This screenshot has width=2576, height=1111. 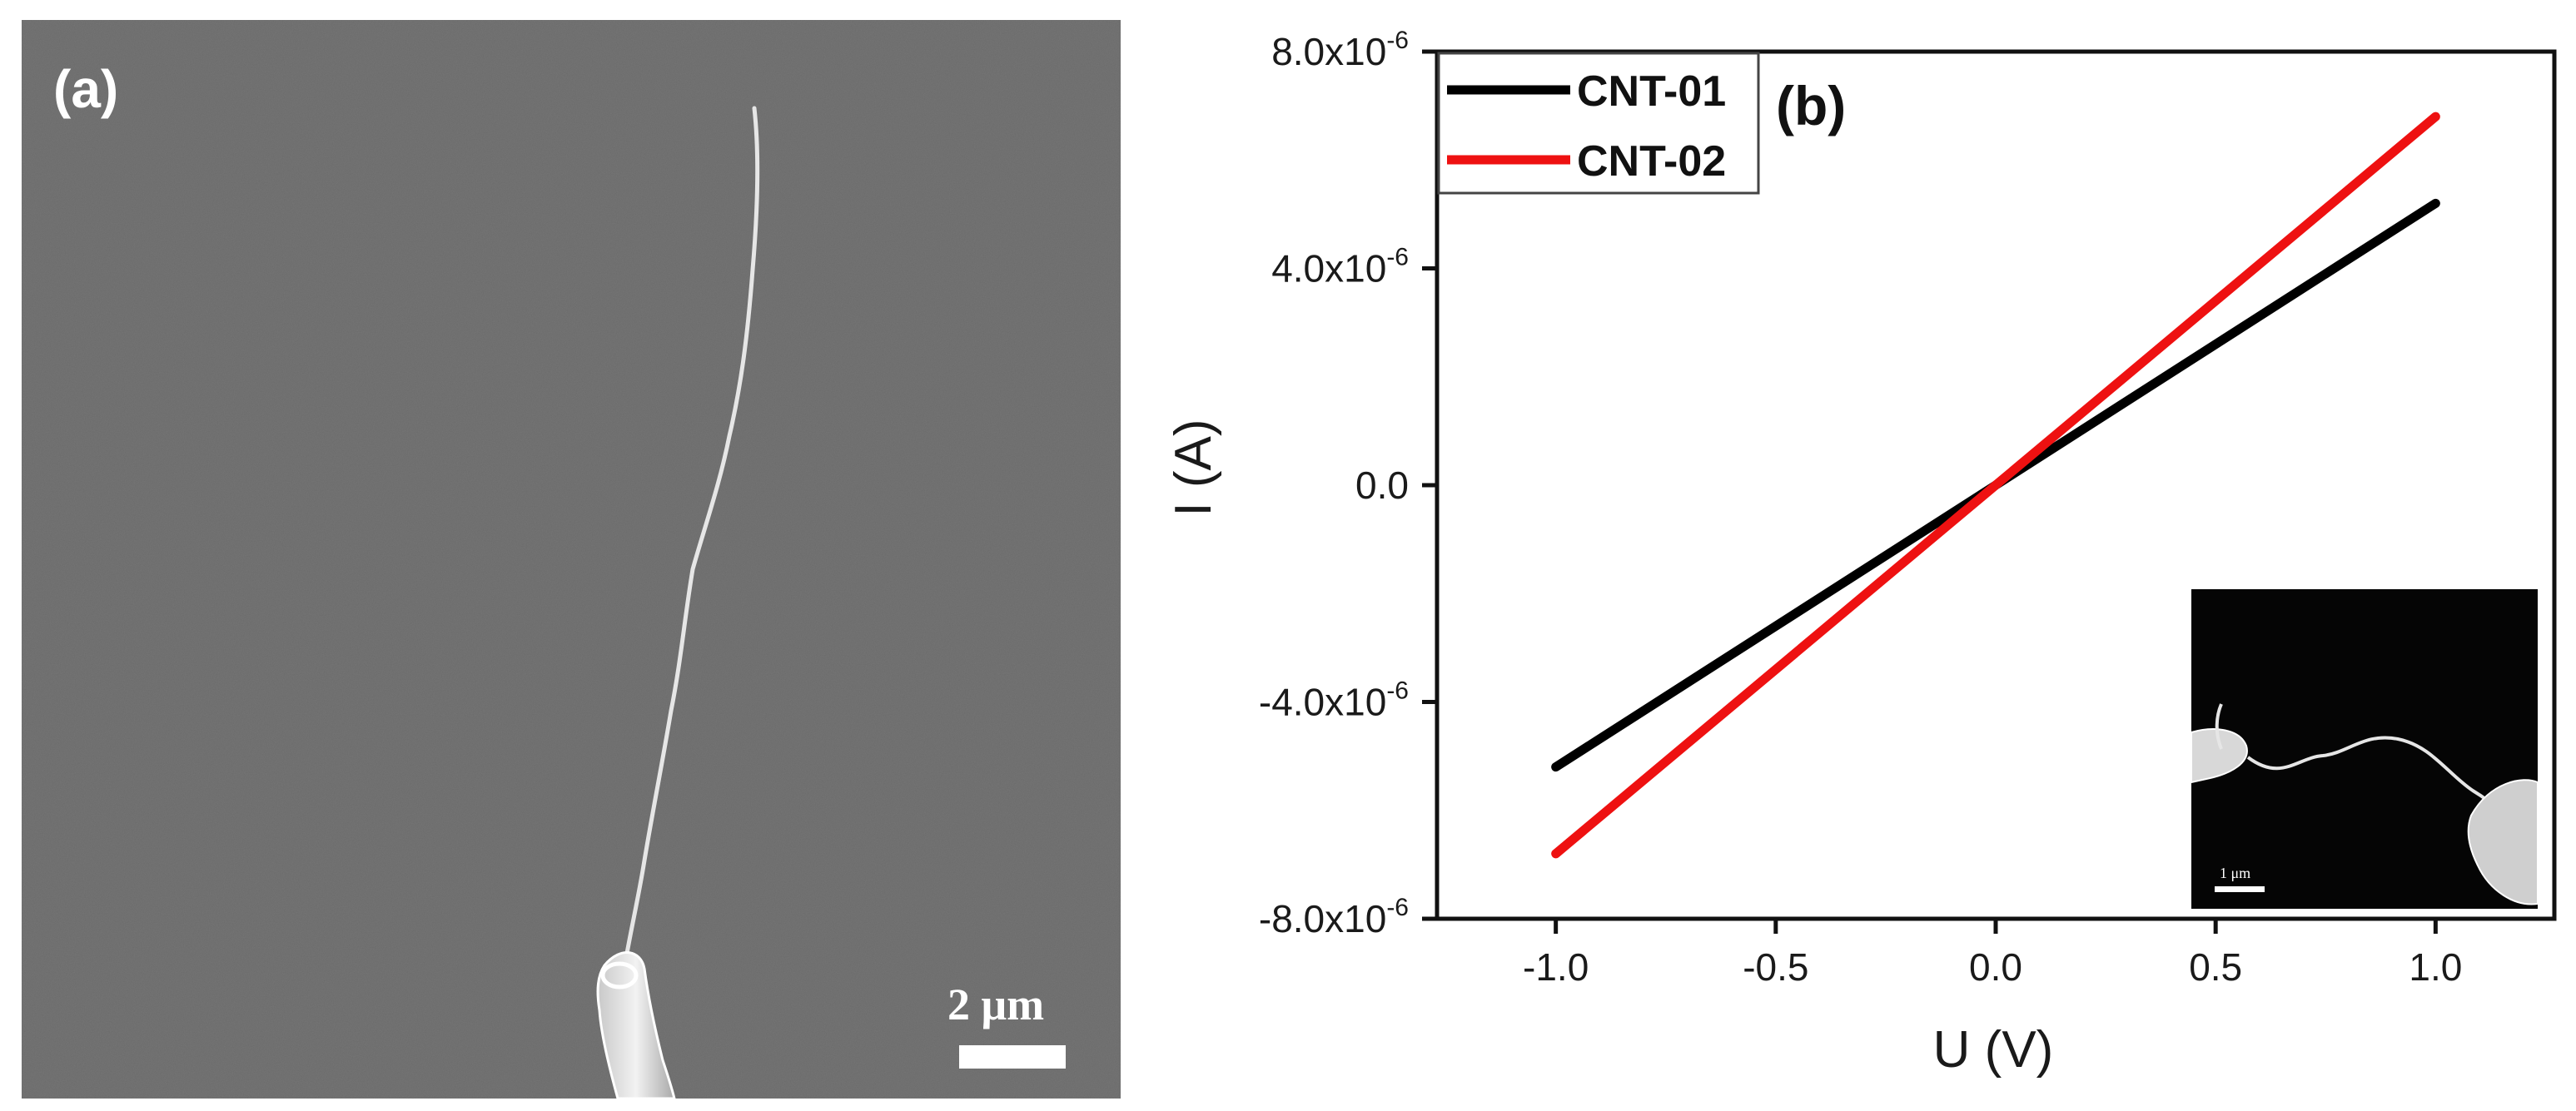 What do you see at coordinates (1382, 485) in the screenshot?
I see `y-tick-label: 0.0` at bounding box center [1382, 485].